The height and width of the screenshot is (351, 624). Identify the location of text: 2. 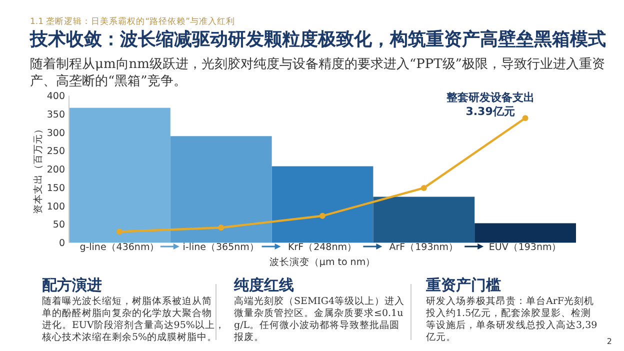
(609, 341).